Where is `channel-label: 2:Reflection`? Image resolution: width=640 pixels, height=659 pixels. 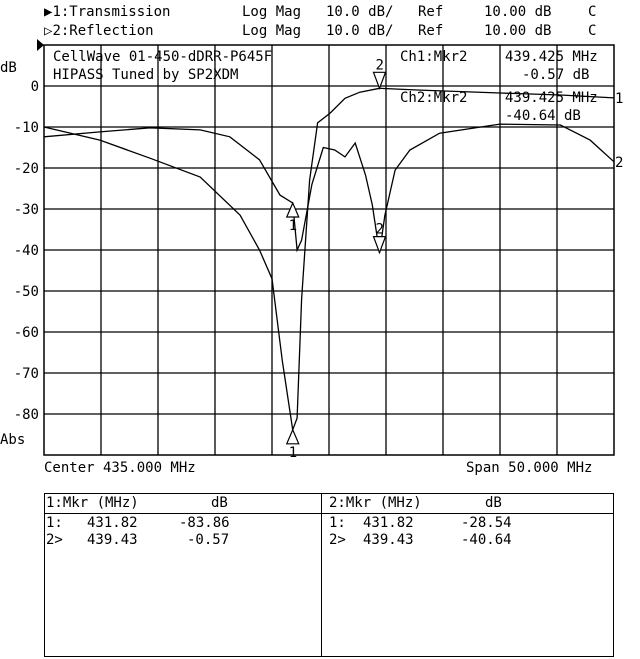 channel-label: 2:Reflection is located at coordinates (103, 31).